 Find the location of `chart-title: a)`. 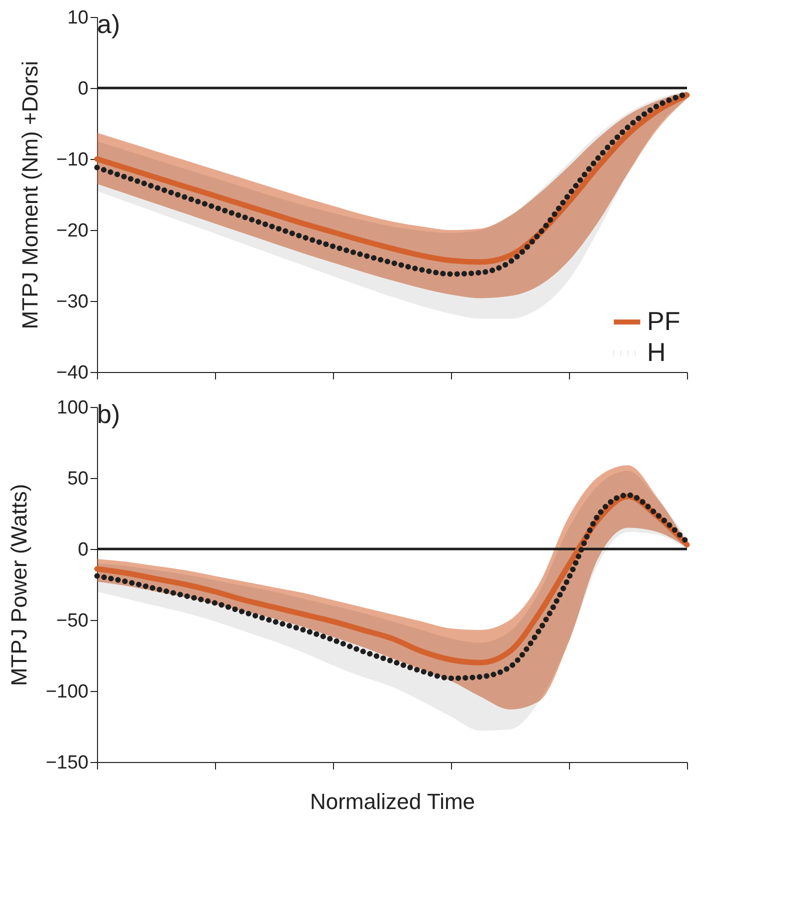

chart-title: a) is located at coordinates (108, 24).